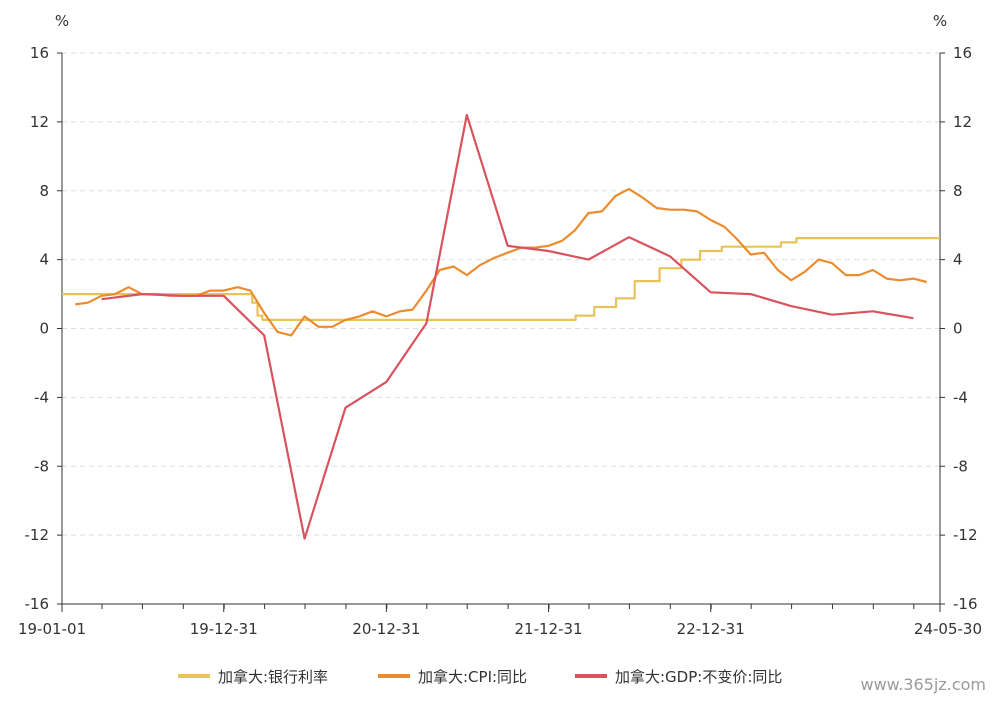 The width and height of the screenshot is (1000, 702). Describe the element at coordinates (960, 466) in the screenshot. I see `y-right-tick-label: -8` at that location.